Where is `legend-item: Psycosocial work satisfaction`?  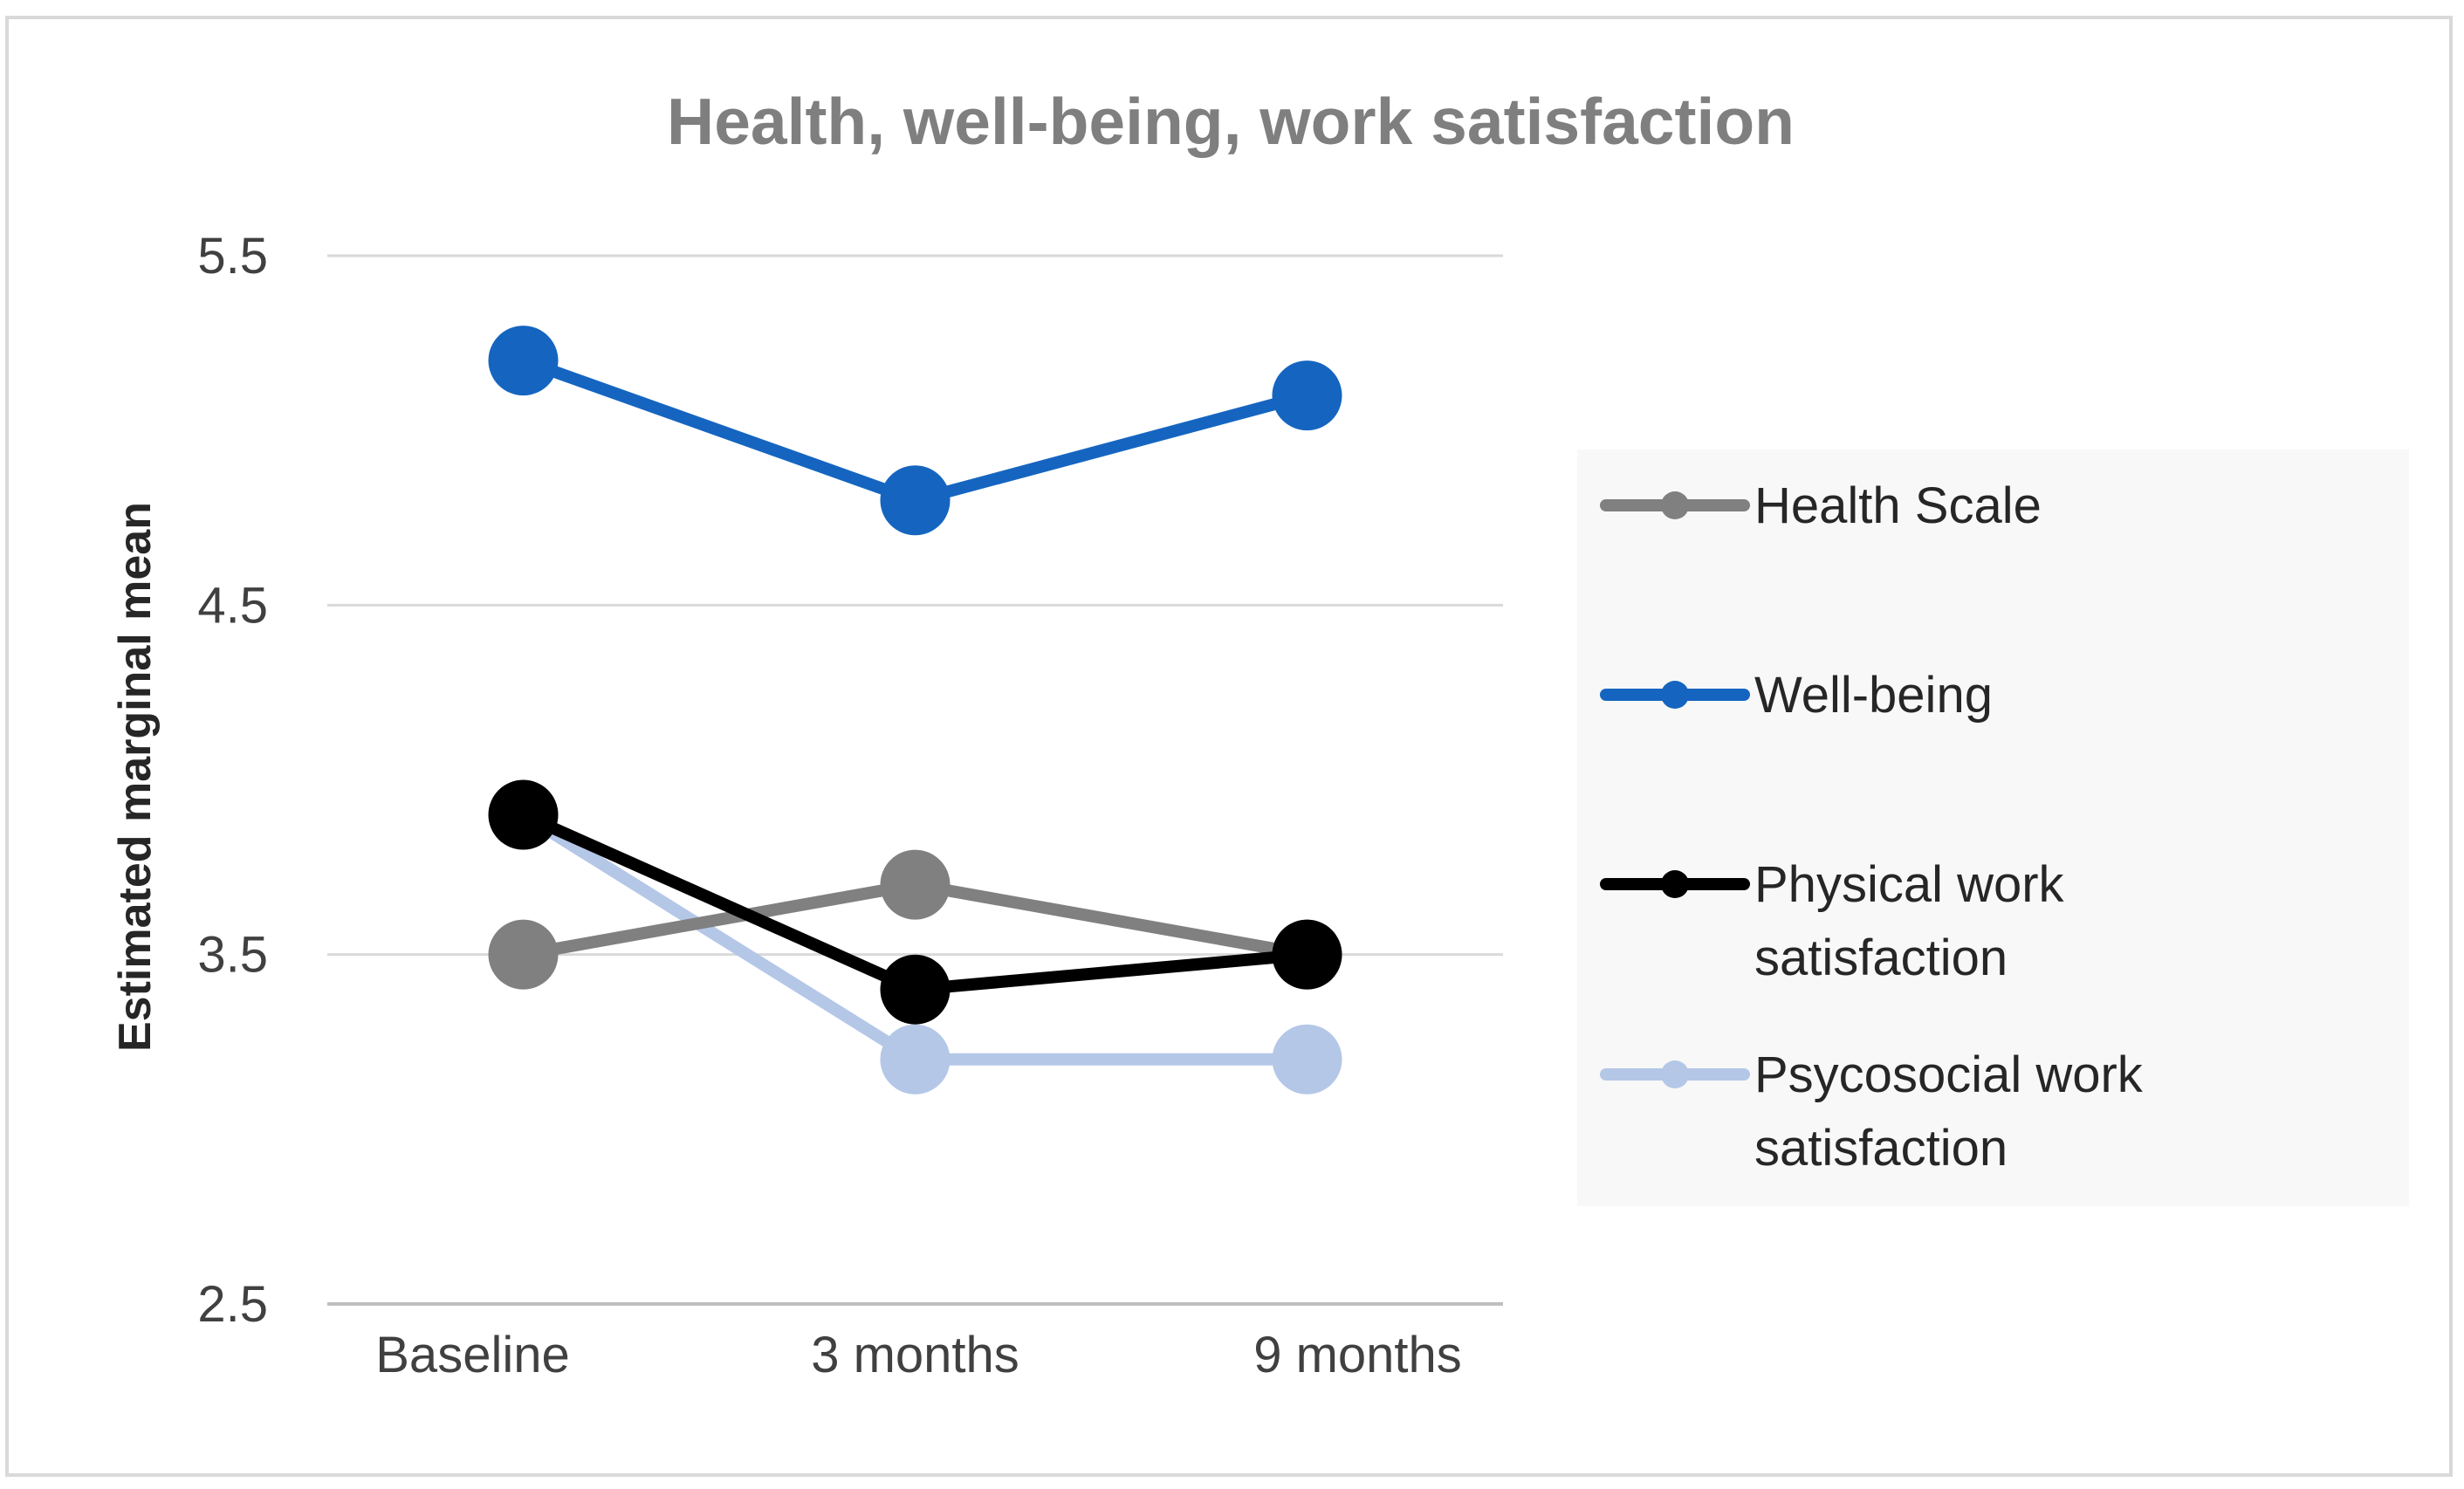
legend-item: Psycosocial work satisfaction is located at coordinates (1872, 1111).